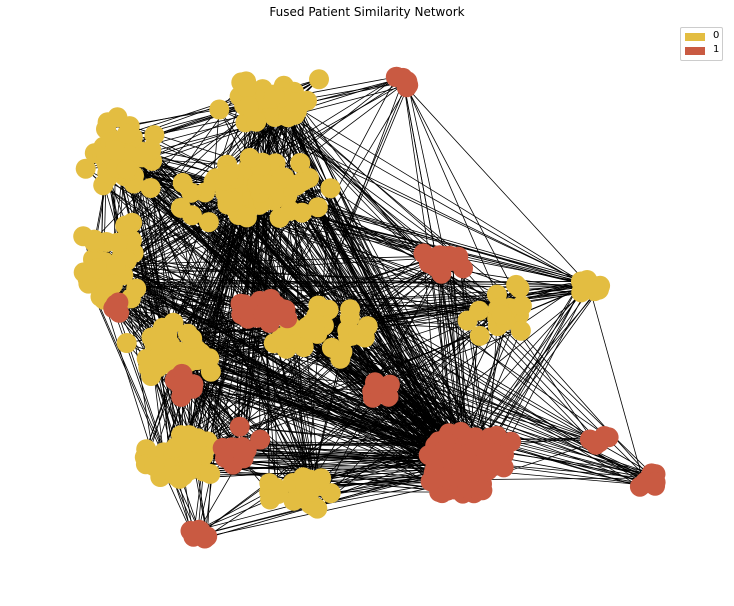 The width and height of the screenshot is (734, 606). Describe the element at coordinates (367, 12) in the screenshot. I see `chart-title: Fused Patient Similarity Network` at that location.